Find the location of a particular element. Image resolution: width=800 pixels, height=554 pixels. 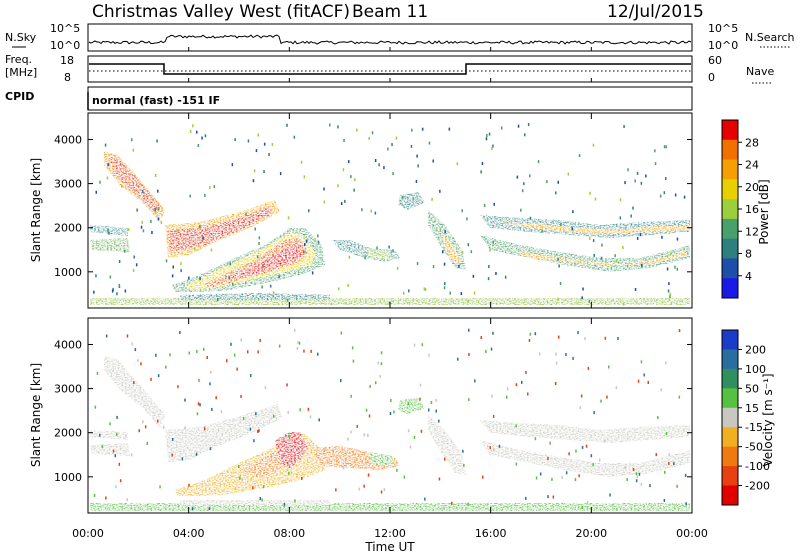

power-colorbar: 28 24 20 16 12 8 4 is located at coordinates (740, 209).